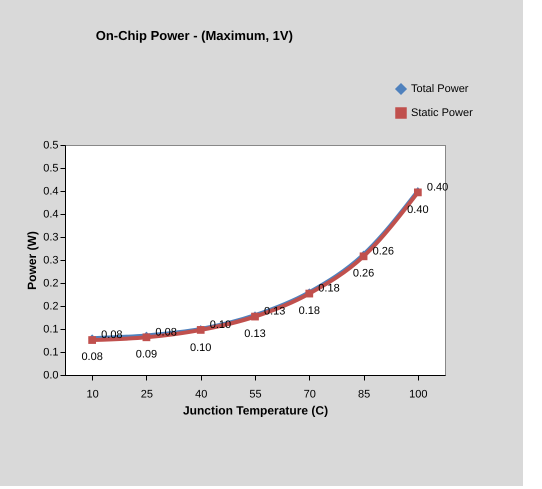 This screenshot has height=489, width=542. What do you see at coordinates (442, 113) in the screenshot?
I see `legend-label: Static Power` at bounding box center [442, 113].